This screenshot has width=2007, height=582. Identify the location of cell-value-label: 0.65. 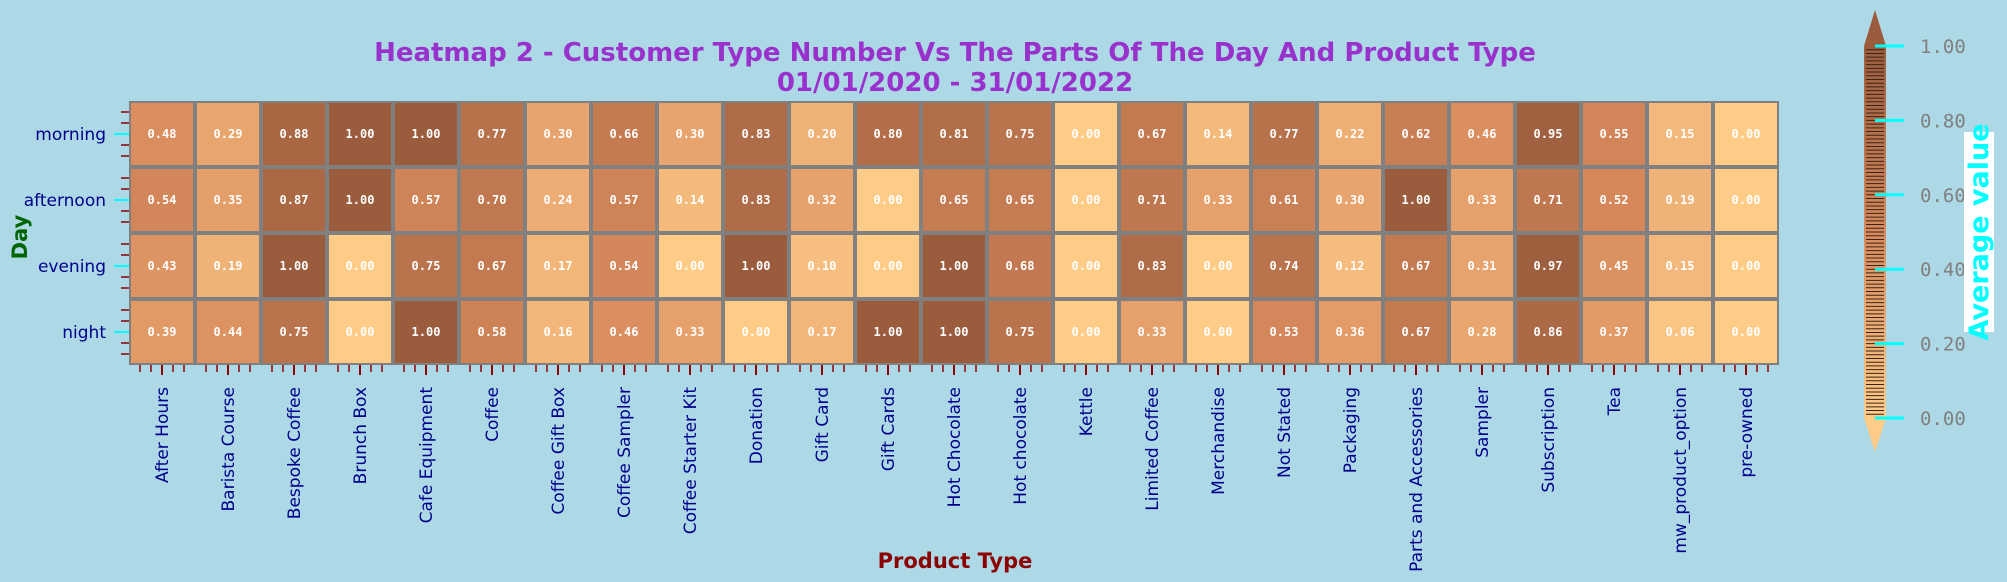
(954, 200).